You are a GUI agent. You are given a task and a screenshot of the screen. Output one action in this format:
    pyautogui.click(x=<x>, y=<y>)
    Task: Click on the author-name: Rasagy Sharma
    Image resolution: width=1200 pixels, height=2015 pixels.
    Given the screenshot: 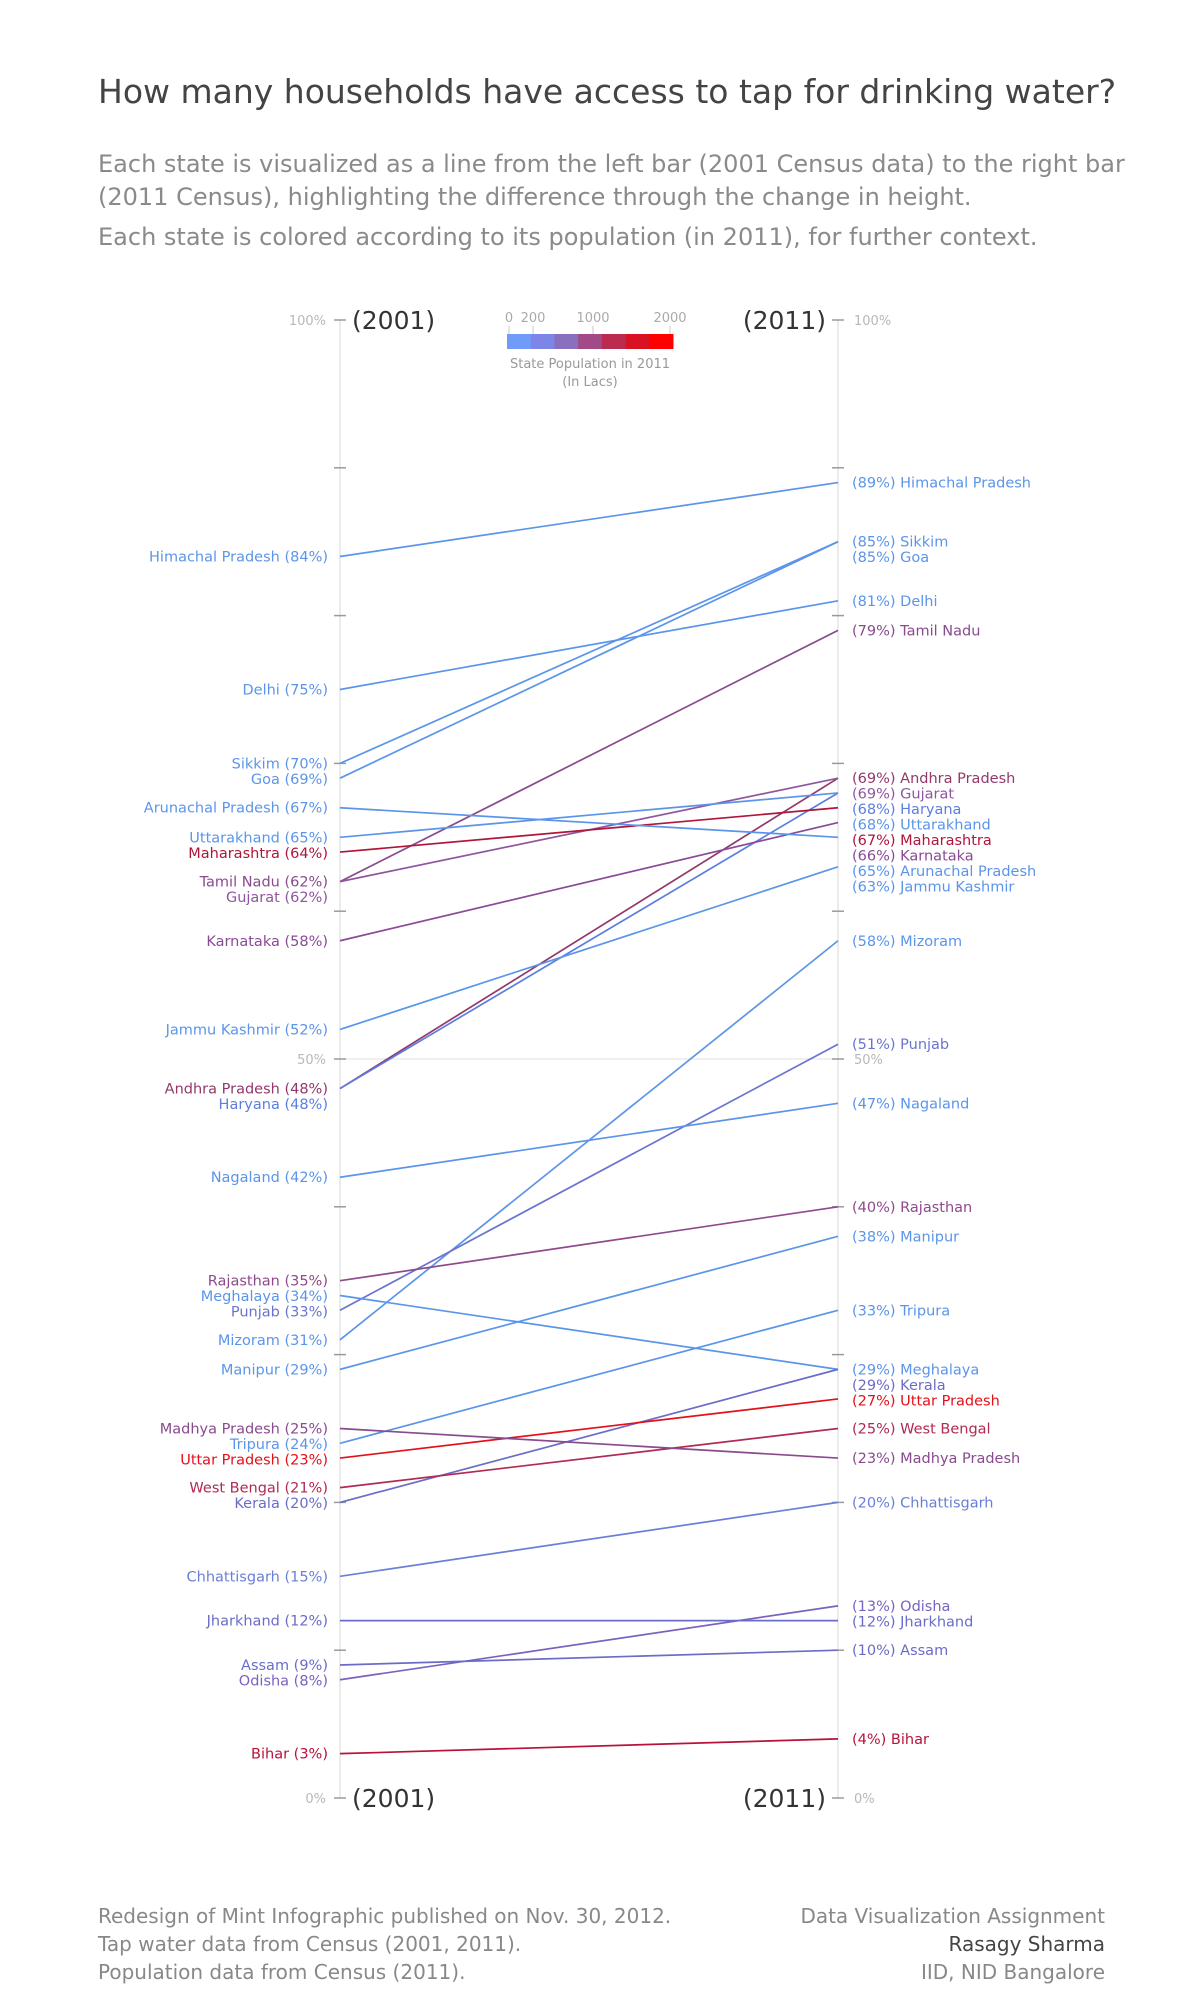 What is the action you would take?
    pyautogui.click(x=1026, y=1944)
    